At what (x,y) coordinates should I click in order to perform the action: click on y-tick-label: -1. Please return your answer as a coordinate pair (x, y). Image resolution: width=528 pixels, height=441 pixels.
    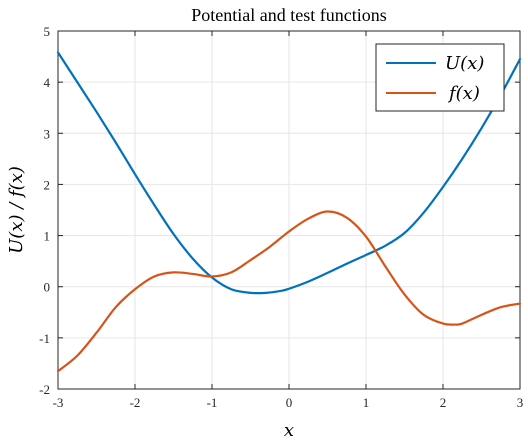
    Looking at the image, I should click on (44, 338).